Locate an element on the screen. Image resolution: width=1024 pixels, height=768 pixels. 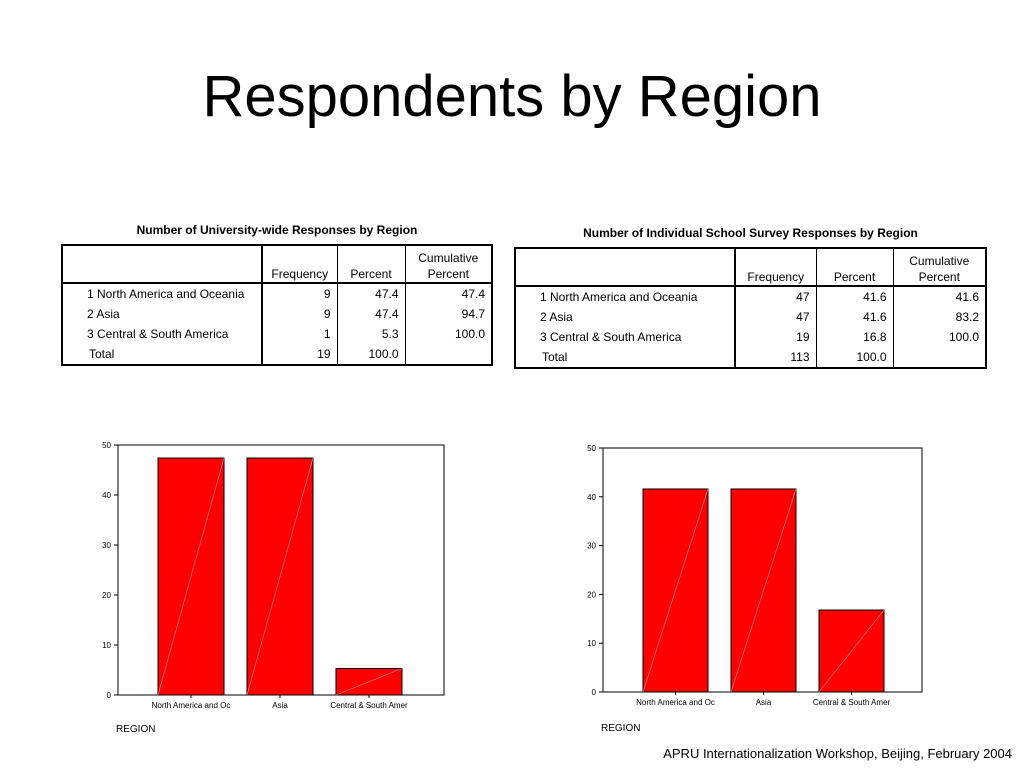
table-row: 2 Asia 47 41.6 83.2 is located at coordinates (750, 317).